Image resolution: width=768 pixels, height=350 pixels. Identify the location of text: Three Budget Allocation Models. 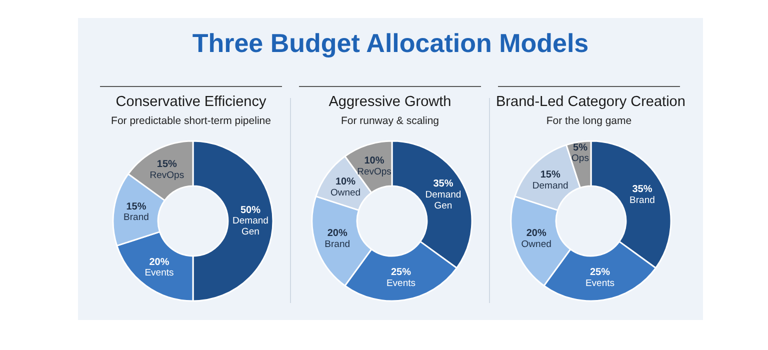
(390, 43).